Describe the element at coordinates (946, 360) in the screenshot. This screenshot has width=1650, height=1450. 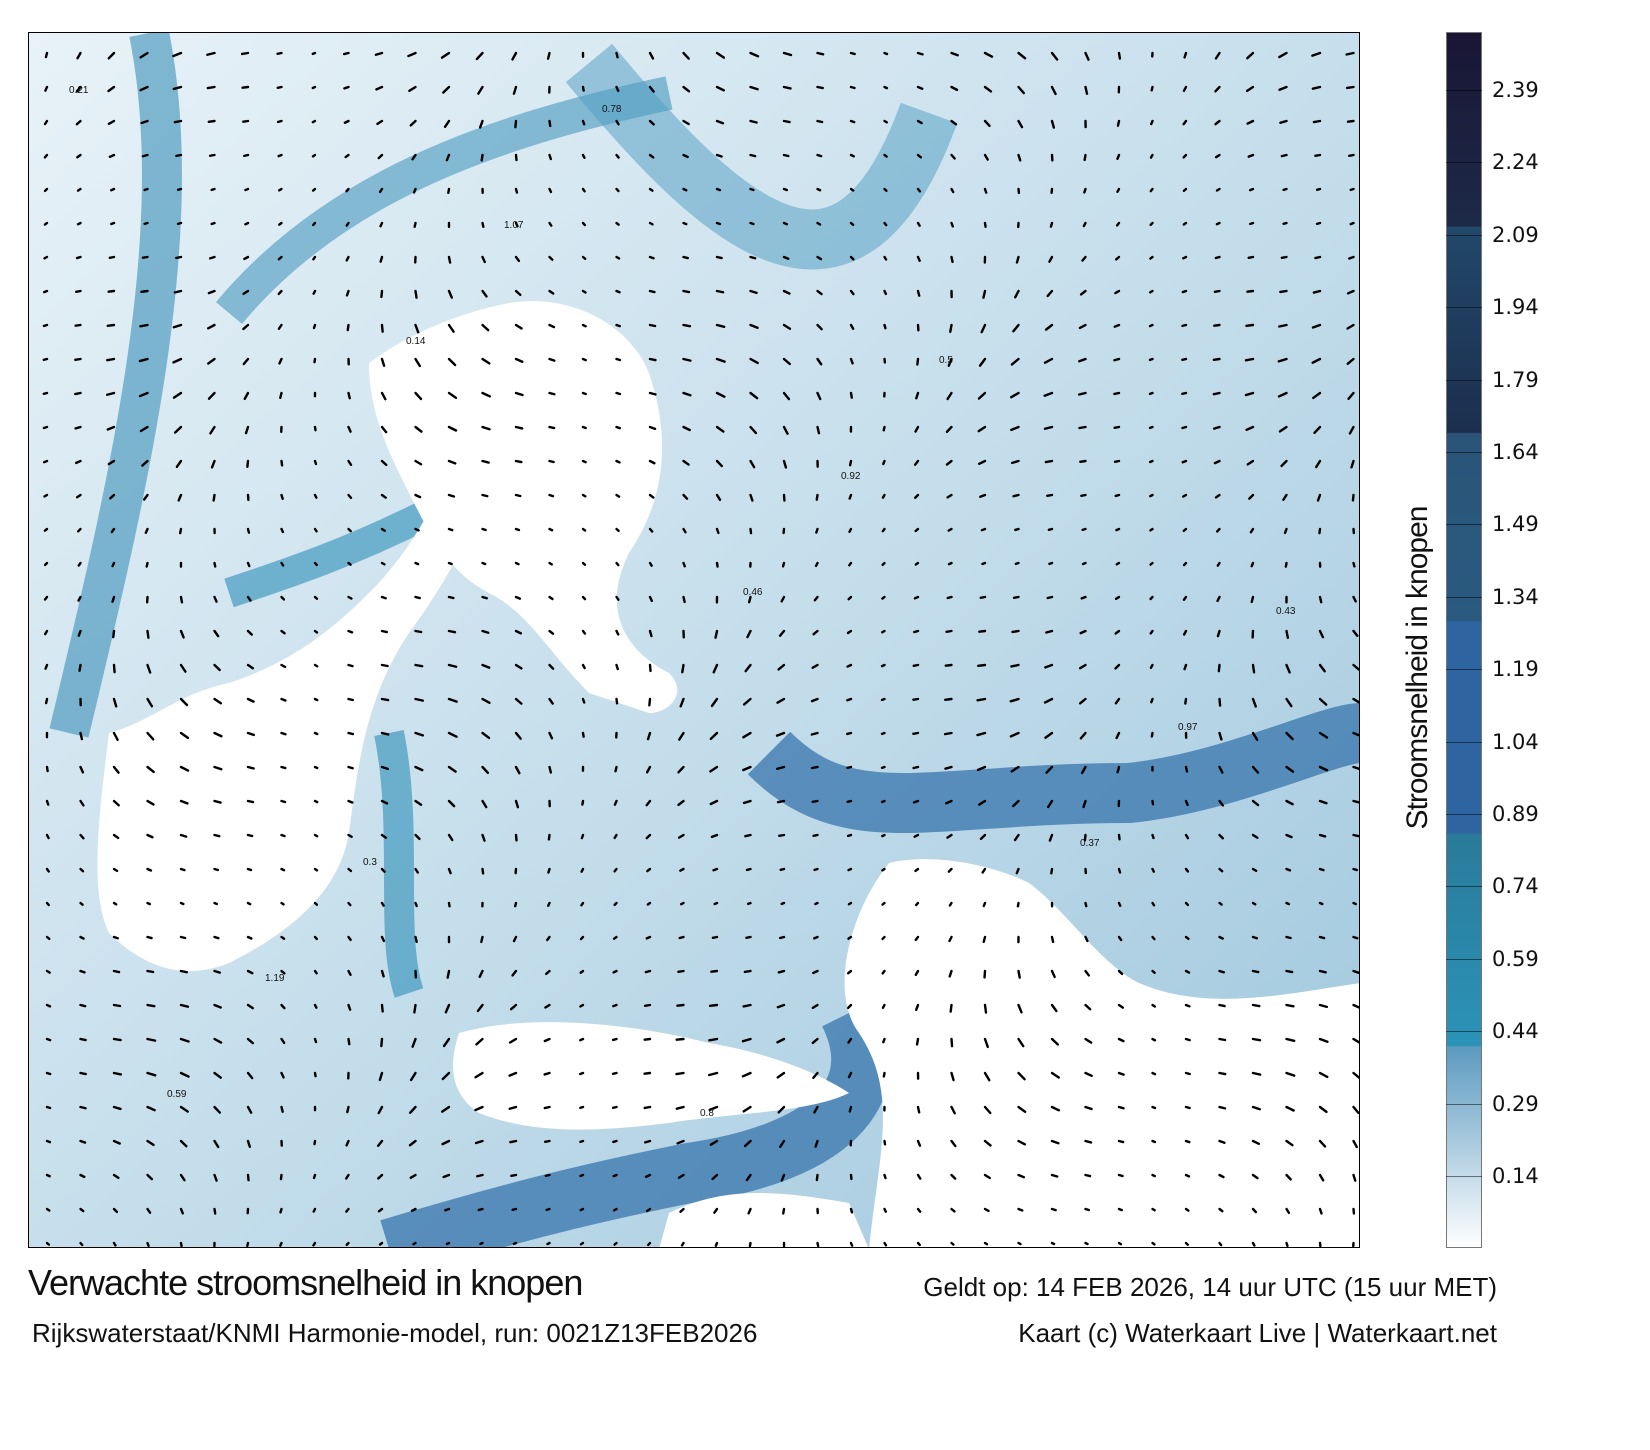
I see `value-label: 0.5` at that location.